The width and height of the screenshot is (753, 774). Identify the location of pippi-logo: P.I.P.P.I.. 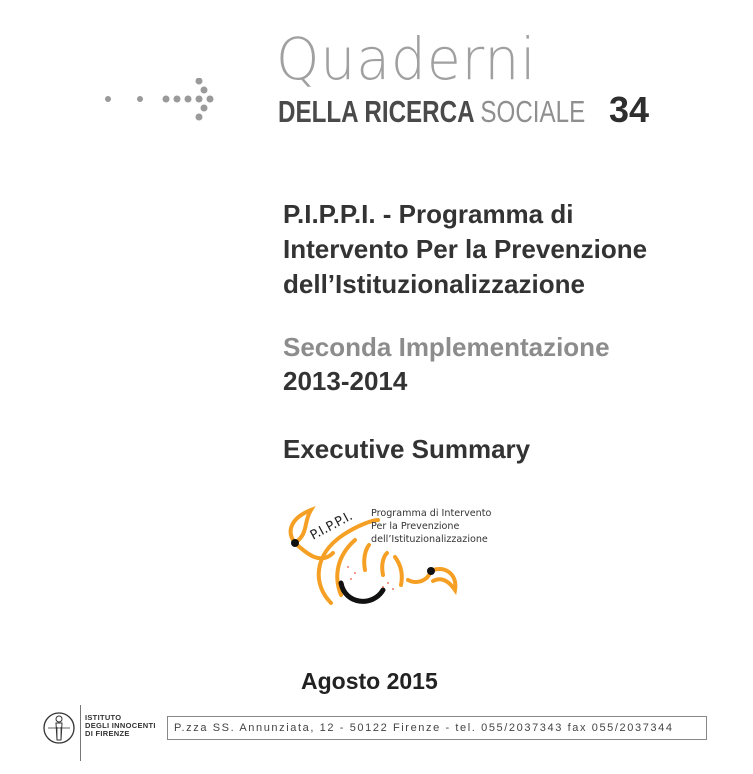
(373, 555).